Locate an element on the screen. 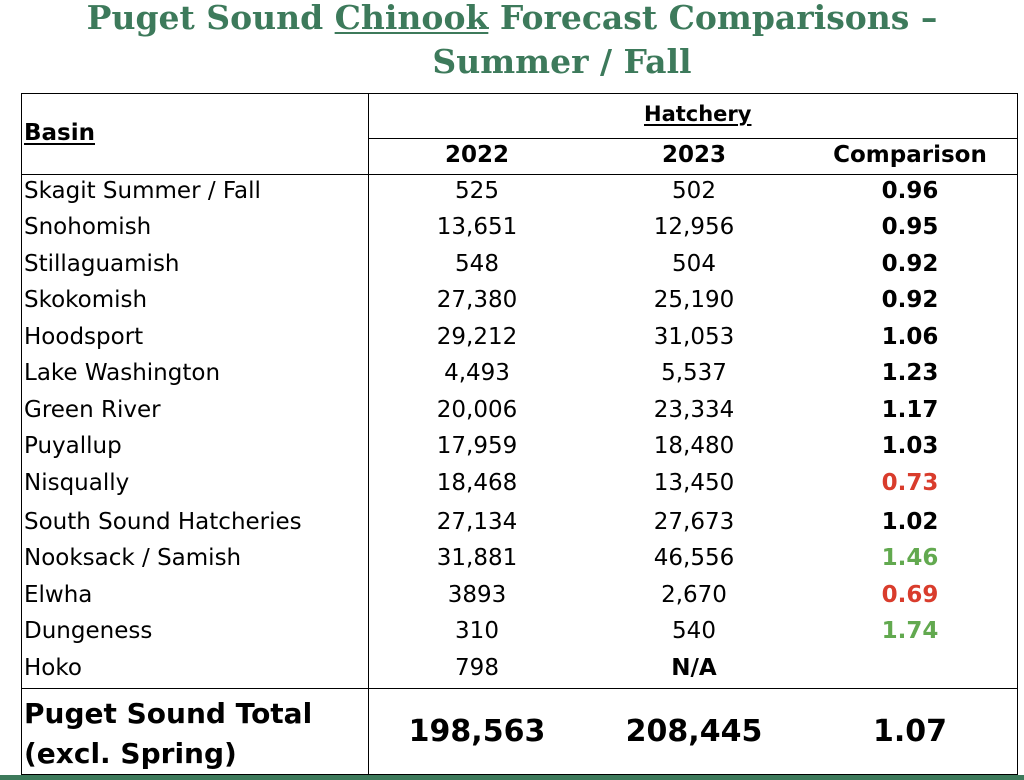 The width and height of the screenshot is (1024, 780). table-row: Skagit Summer / Fall 525 502 0.96 is located at coordinates (519, 192).